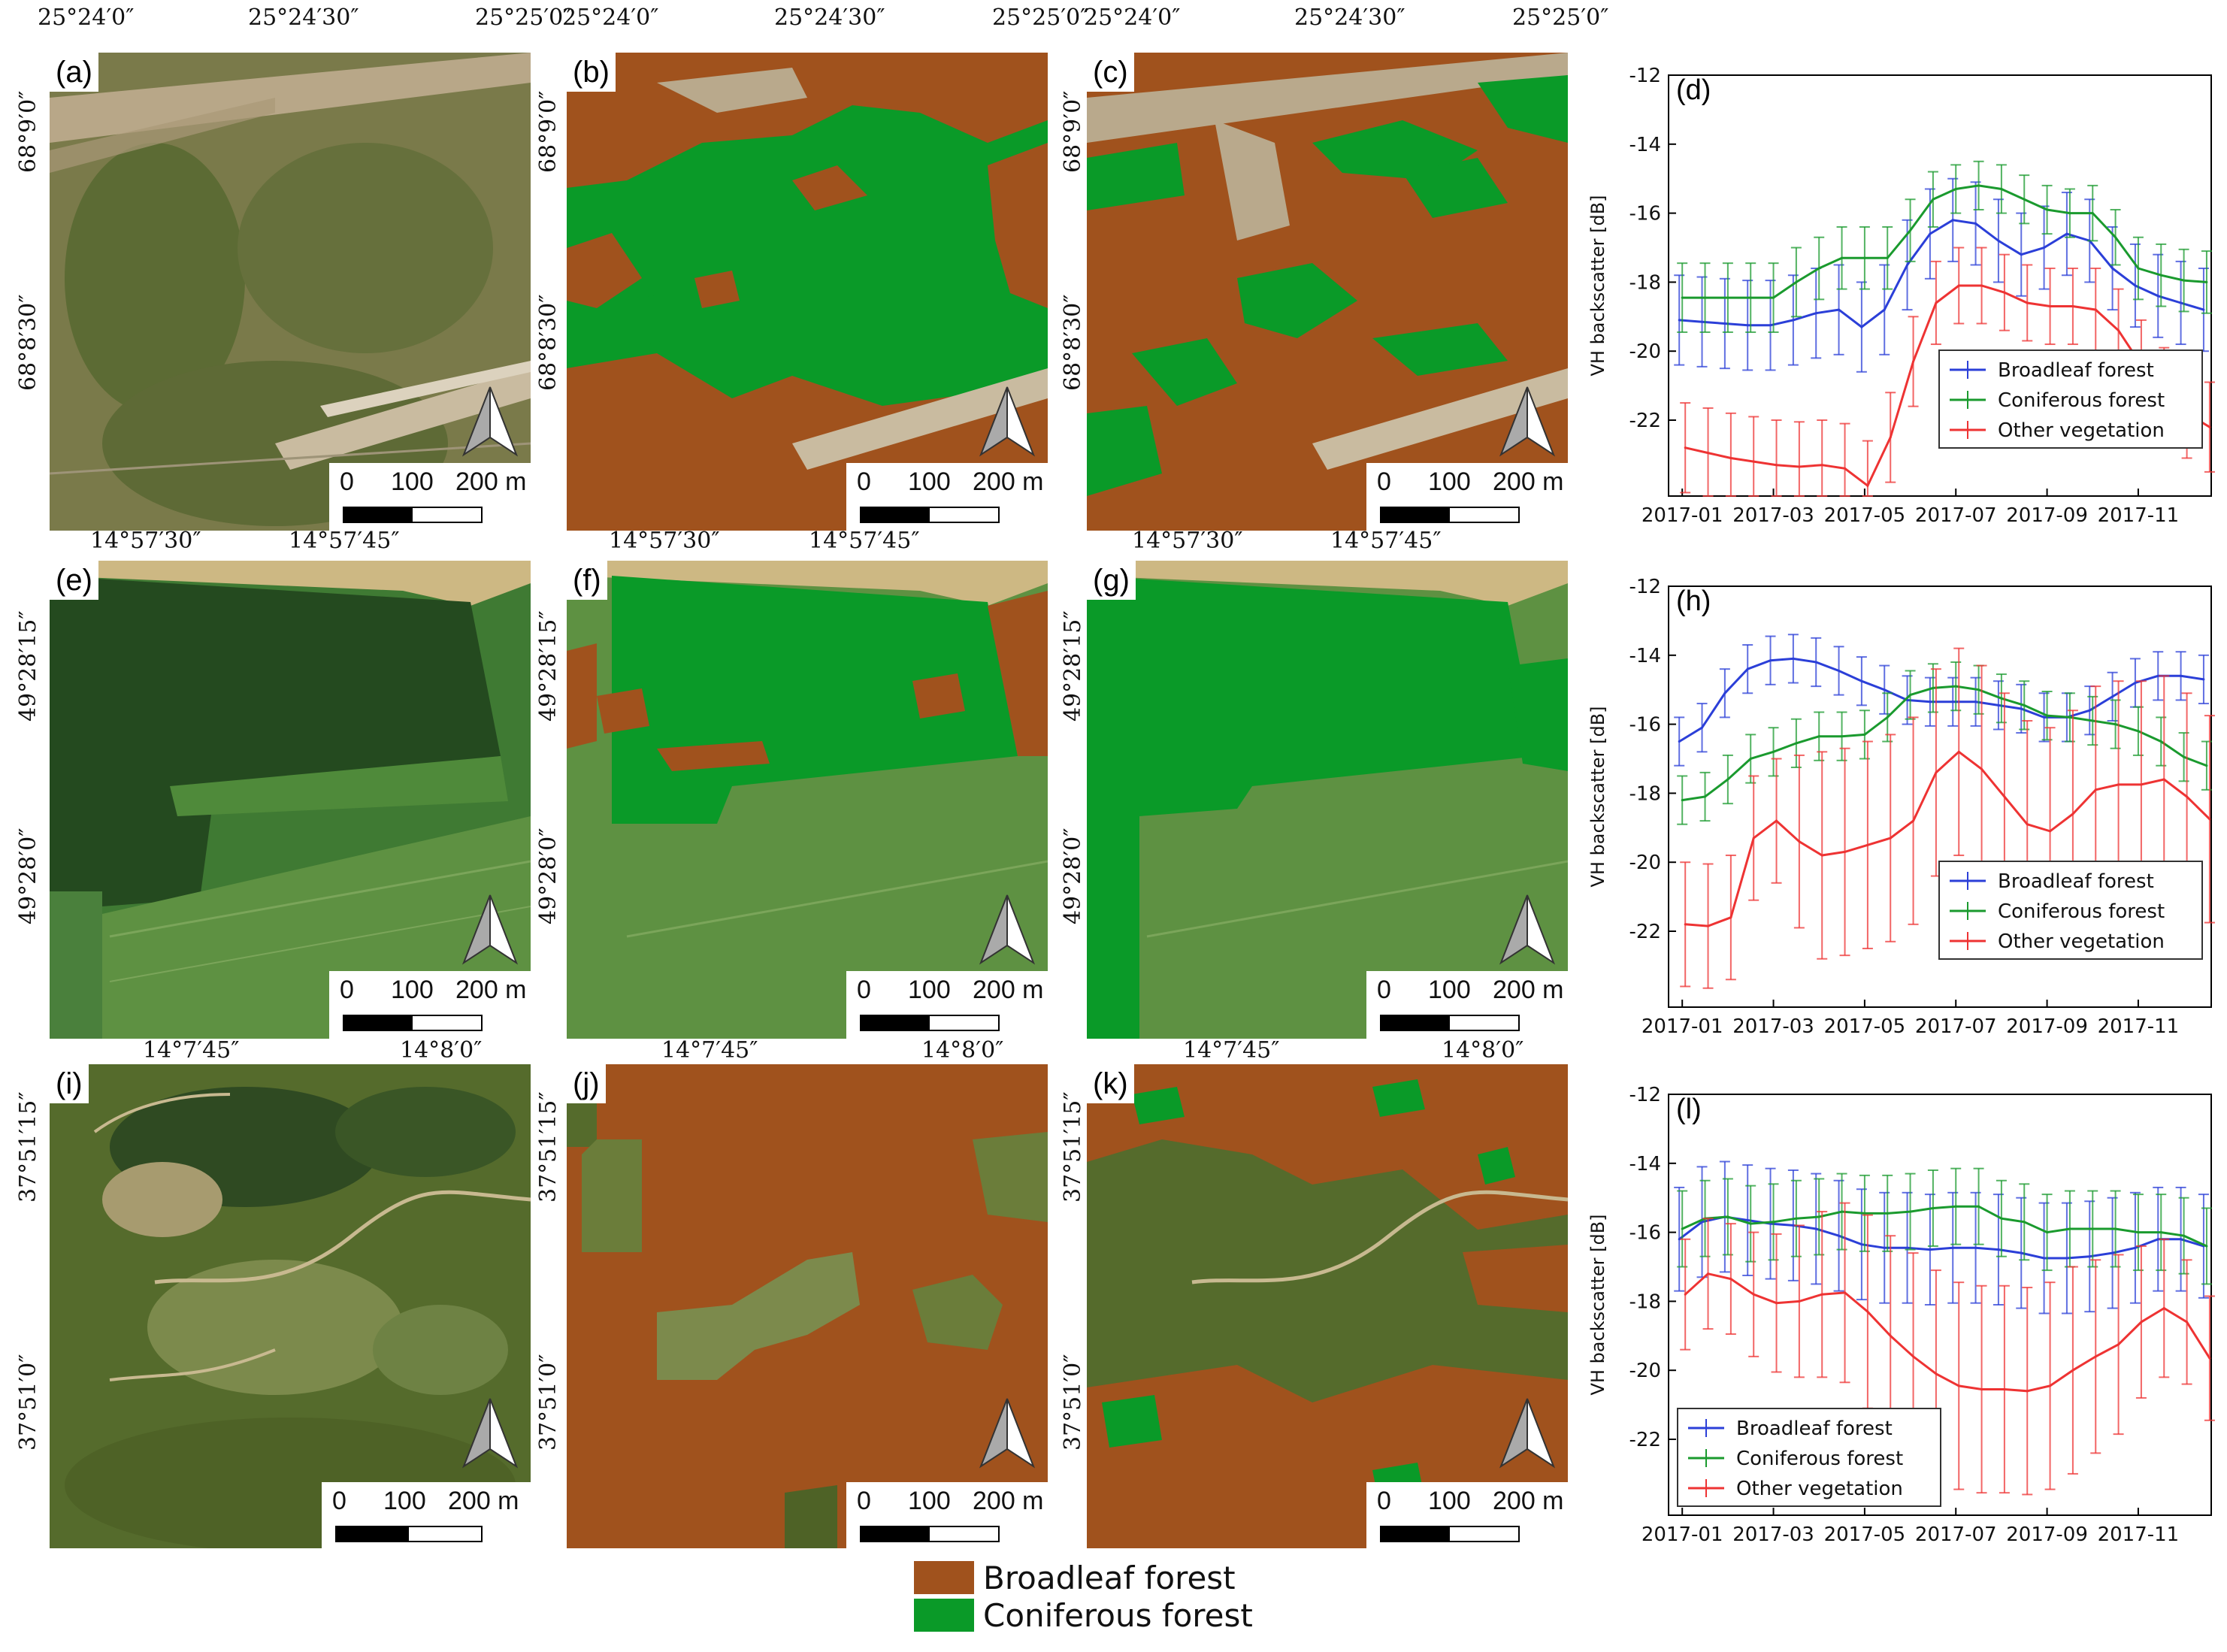 The image size is (2227, 1652). What do you see at coordinates (2139, 515) in the screenshot?
I see `x-tick-label: 2017-11` at bounding box center [2139, 515].